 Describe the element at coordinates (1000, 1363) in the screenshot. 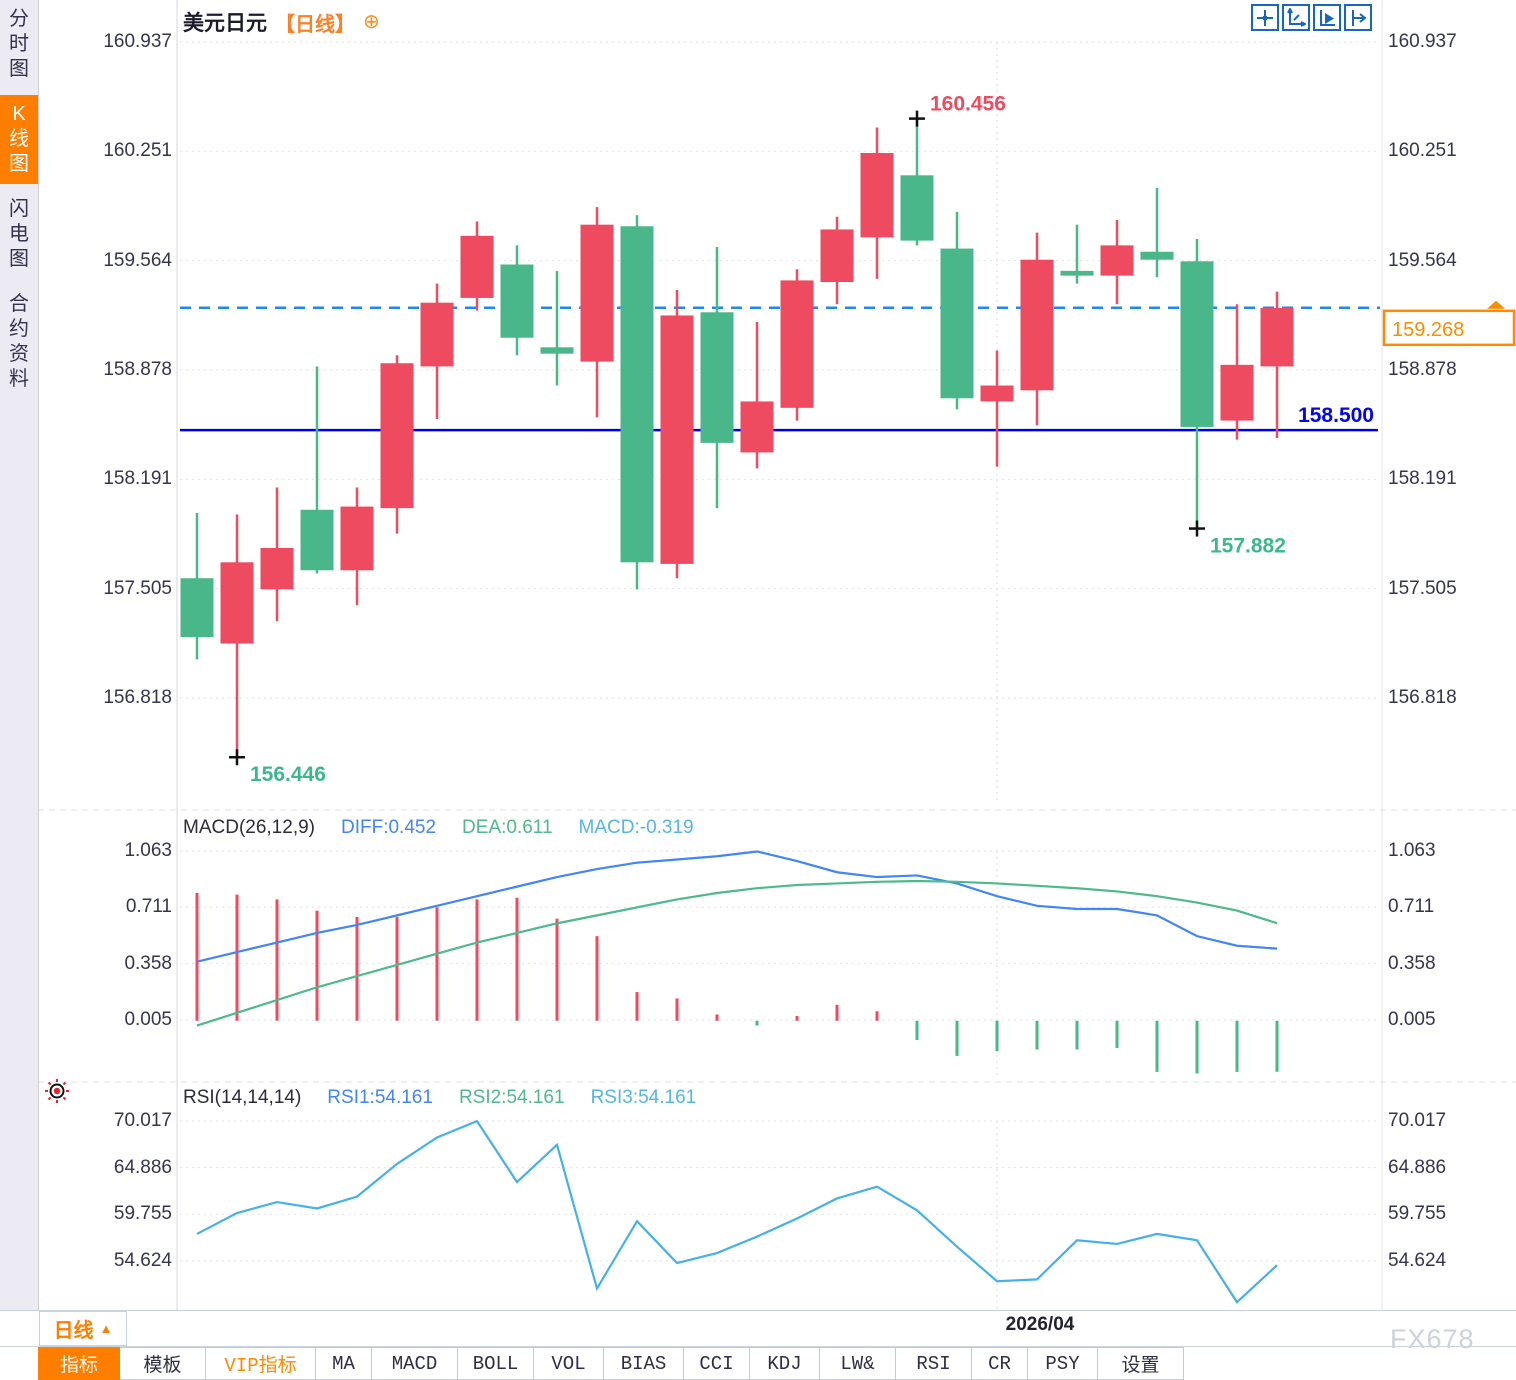

I see `toolbar-tab-CR: CR` at that location.